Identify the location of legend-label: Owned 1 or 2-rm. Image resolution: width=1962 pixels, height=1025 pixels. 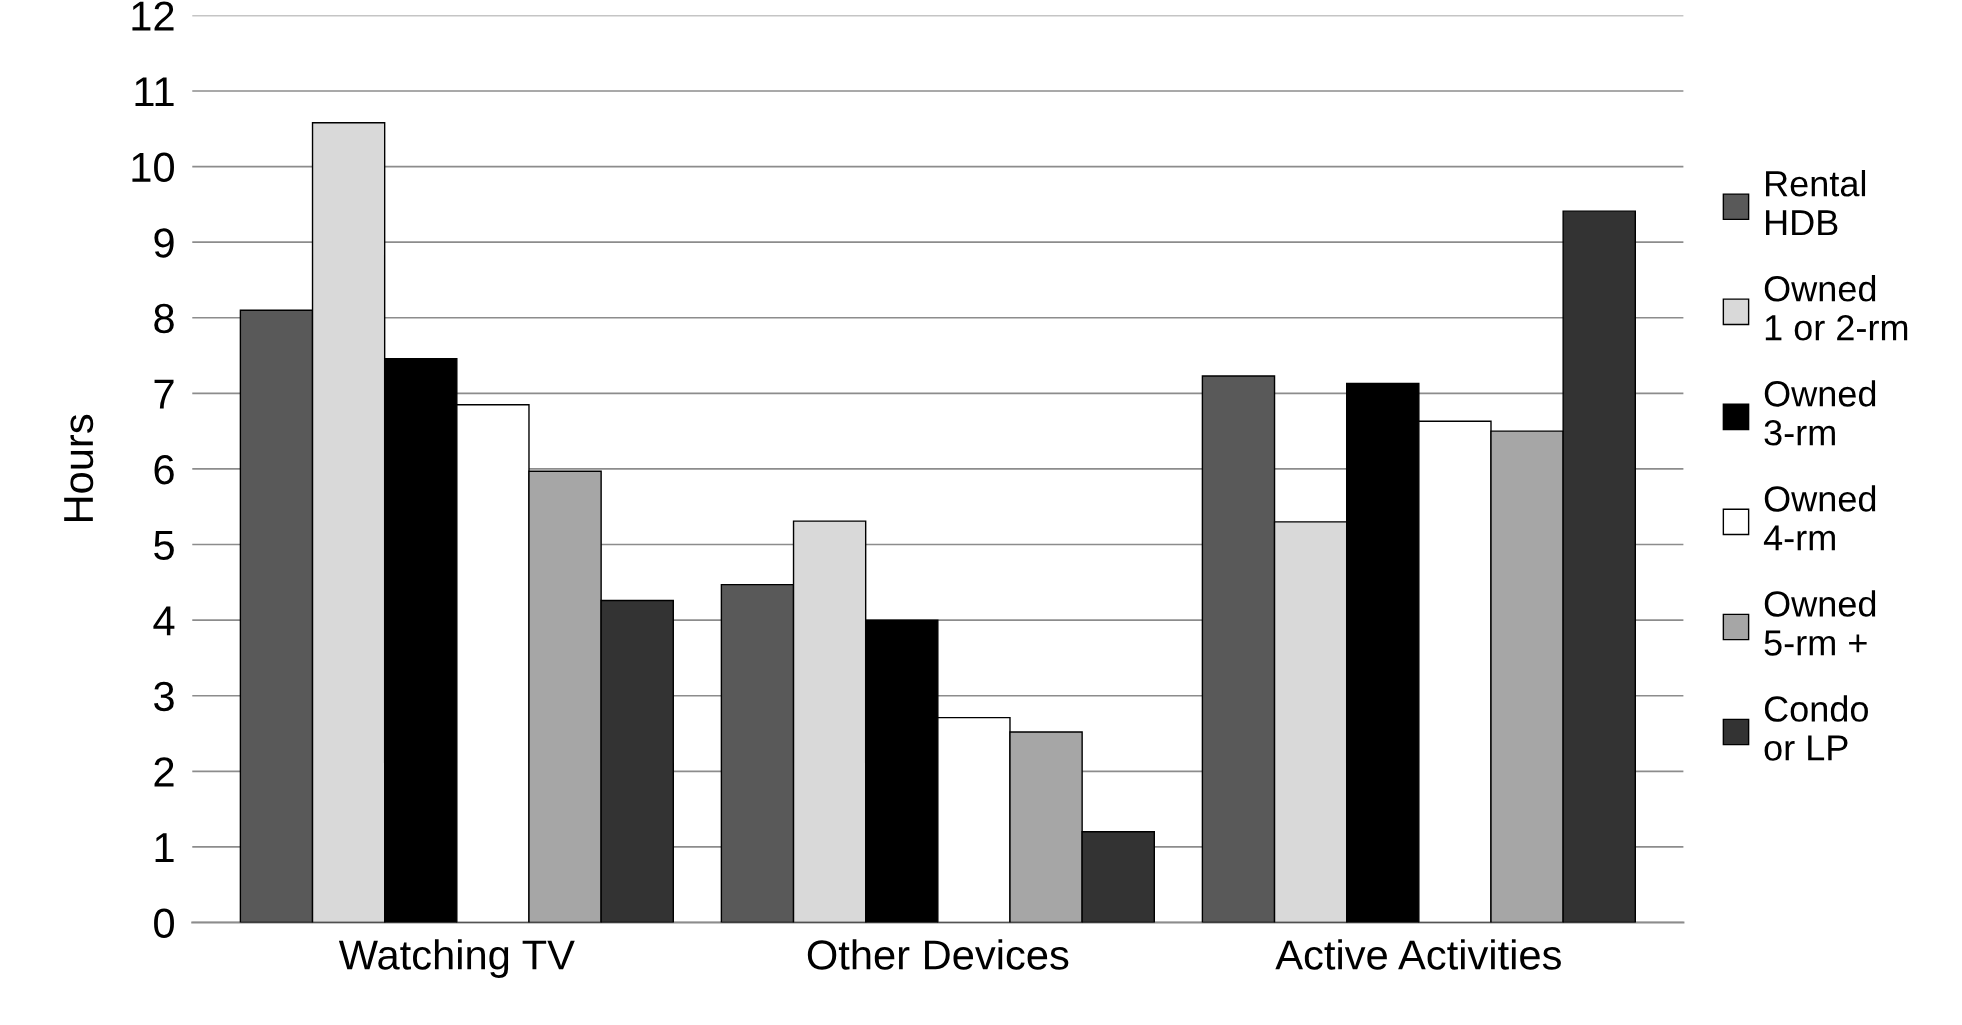
(1836, 308).